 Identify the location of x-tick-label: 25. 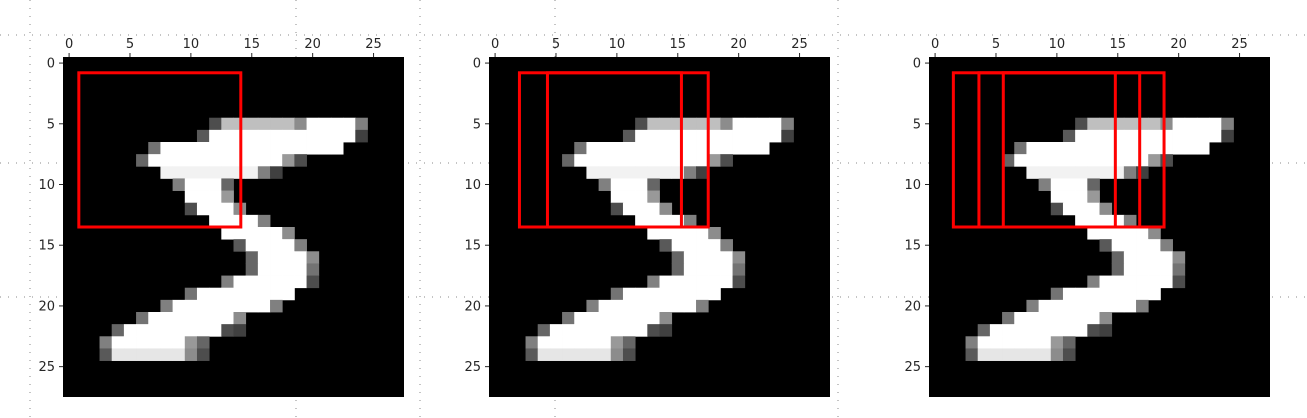
(799, 44).